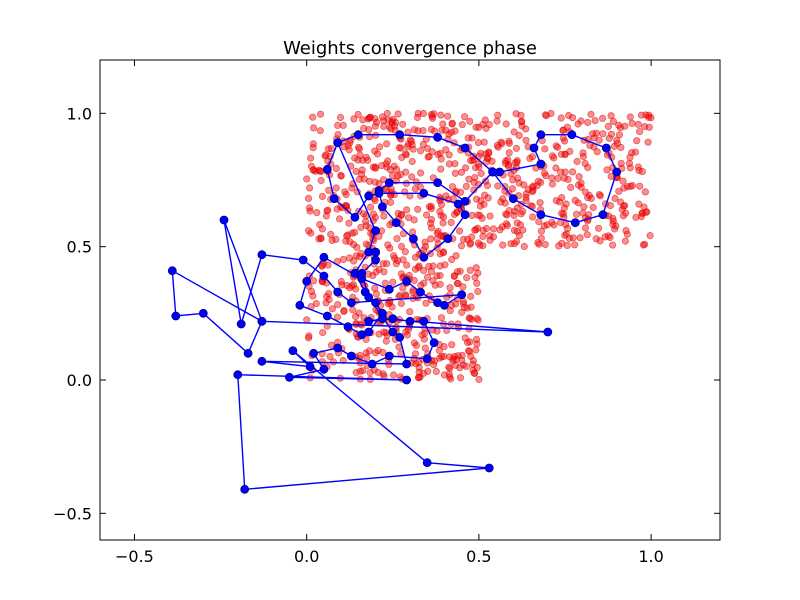 The width and height of the screenshot is (800, 600). What do you see at coordinates (650, 556) in the screenshot?
I see `x-tick-label: 1.0` at bounding box center [650, 556].